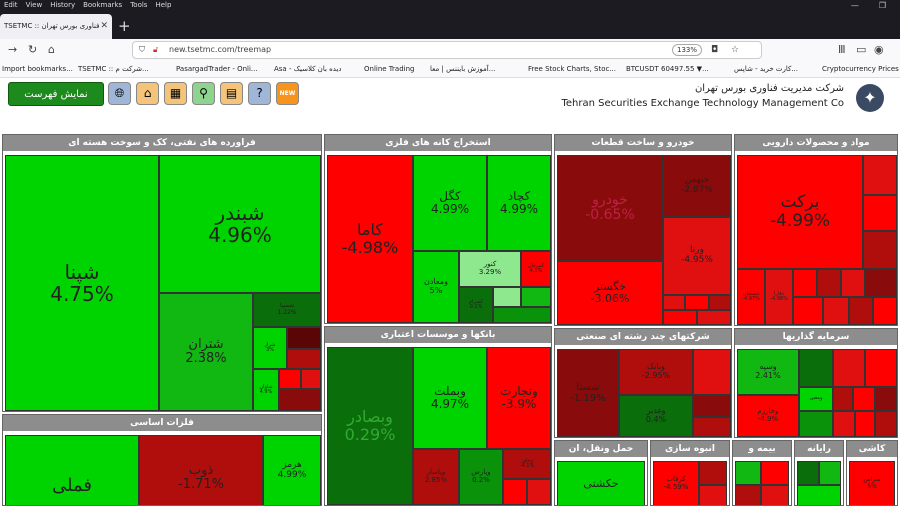  I want to click on stock-cell: ذوب -1.71%, so click(201, 470).